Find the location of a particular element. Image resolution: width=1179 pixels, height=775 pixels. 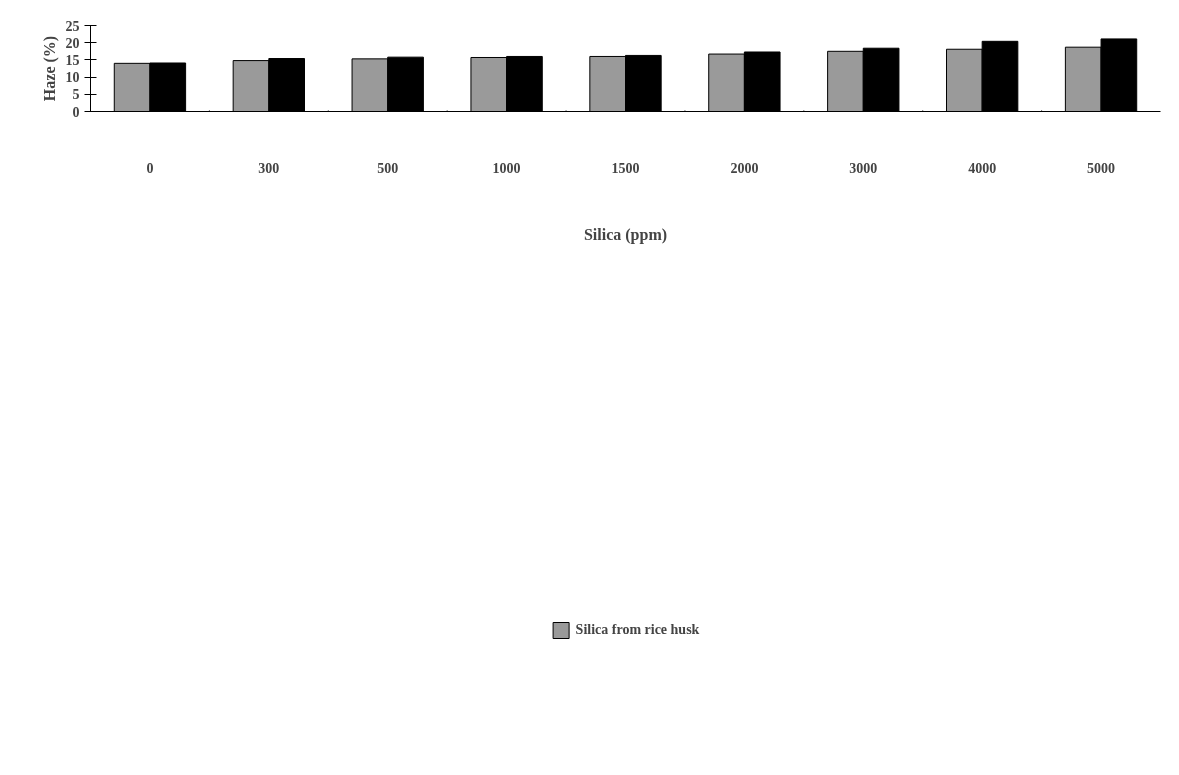

y-tick-label: 25 is located at coordinates (72, 26).